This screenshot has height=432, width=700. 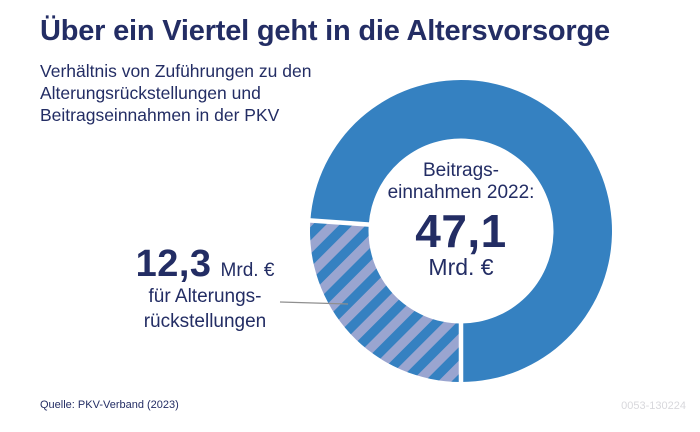 I want to click on center-label-line-2: einnahmen 2022:, so click(x=461, y=192).